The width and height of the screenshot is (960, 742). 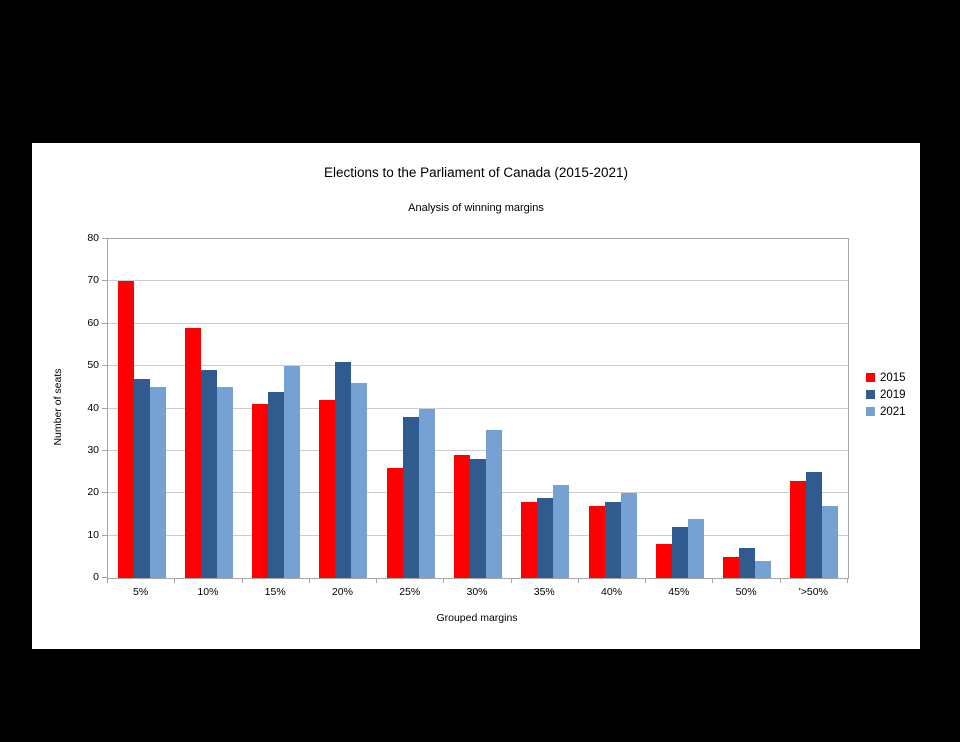 I want to click on y-axis-tick-label: 0, so click(x=96, y=577).